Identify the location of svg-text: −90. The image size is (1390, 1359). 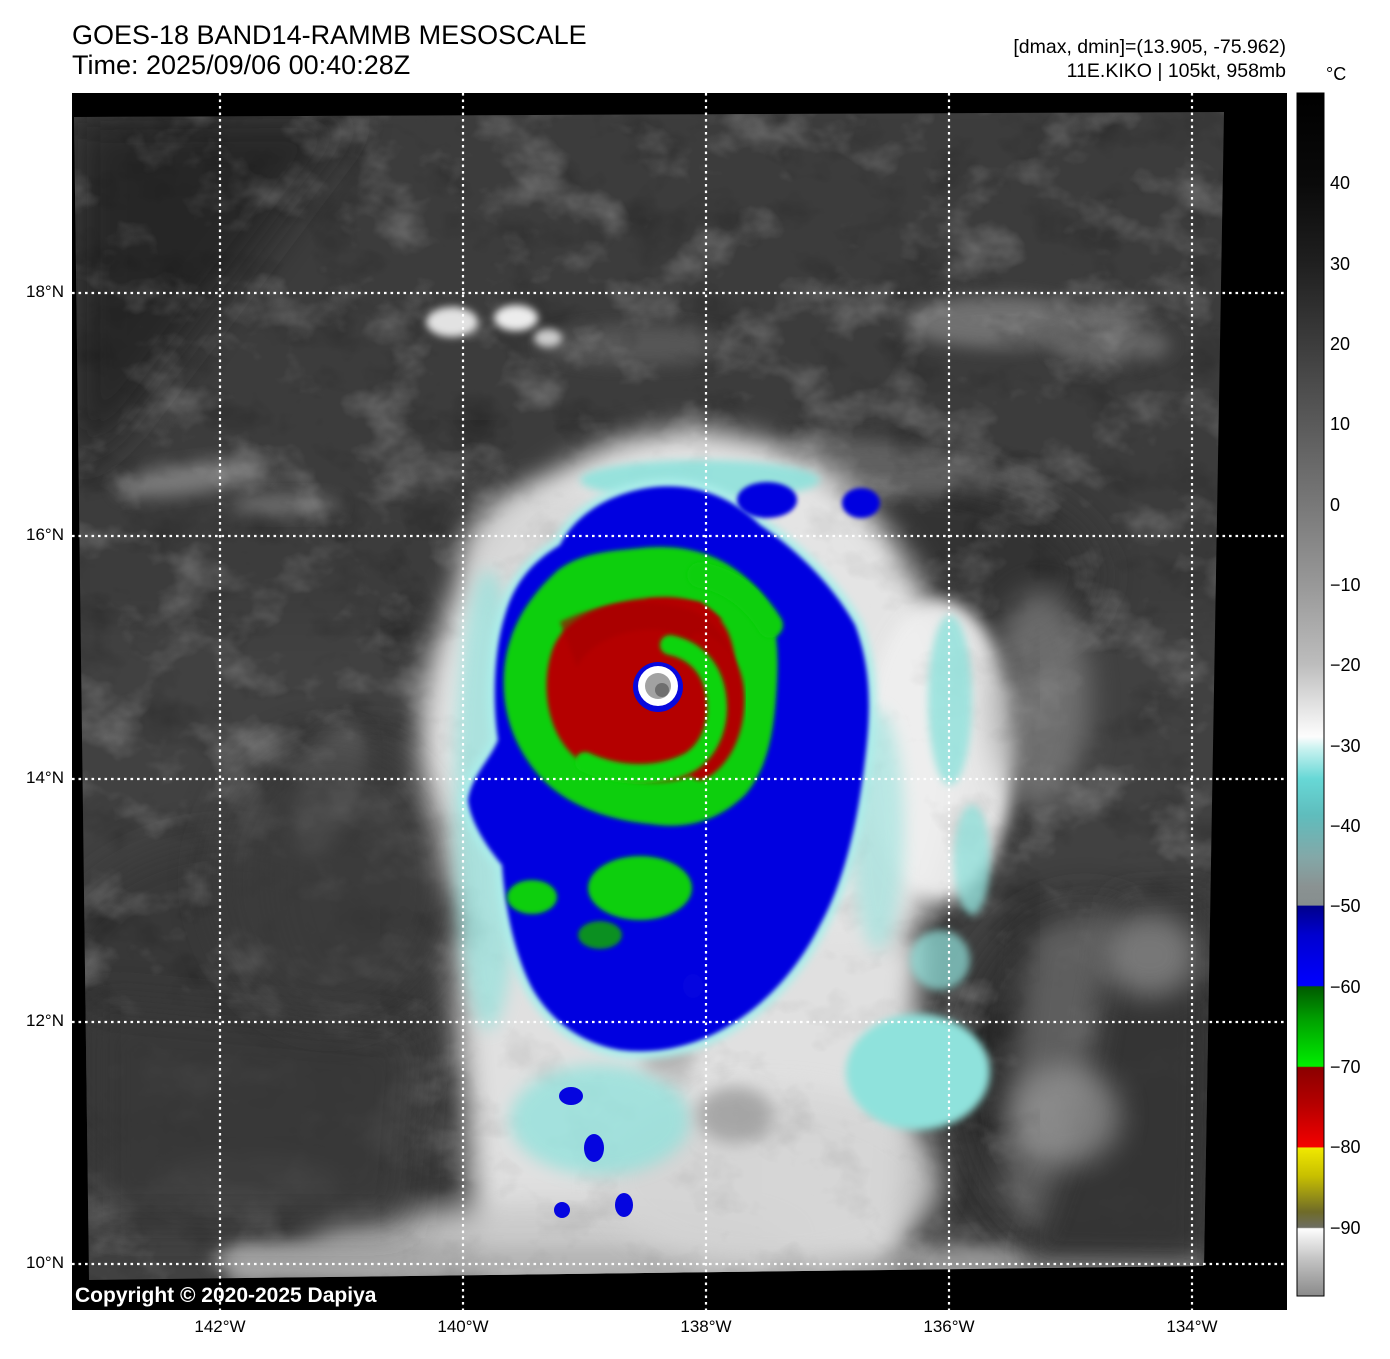
(1345, 1228).